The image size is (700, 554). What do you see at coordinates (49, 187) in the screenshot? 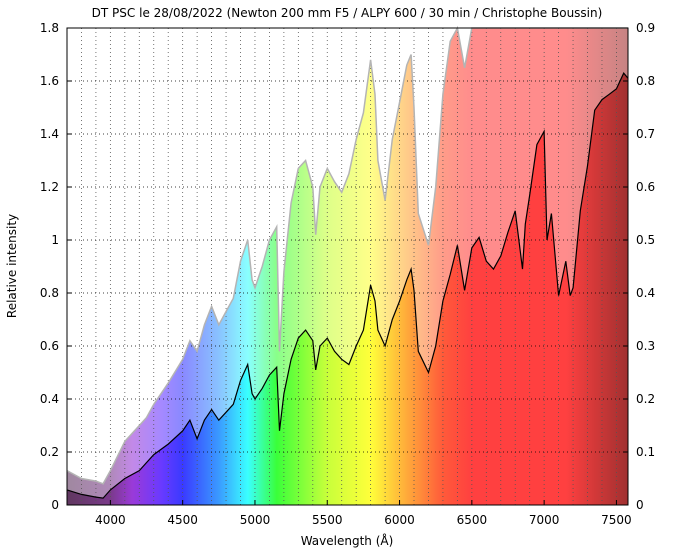
I see `y-tick-label: 1.2` at bounding box center [49, 187].